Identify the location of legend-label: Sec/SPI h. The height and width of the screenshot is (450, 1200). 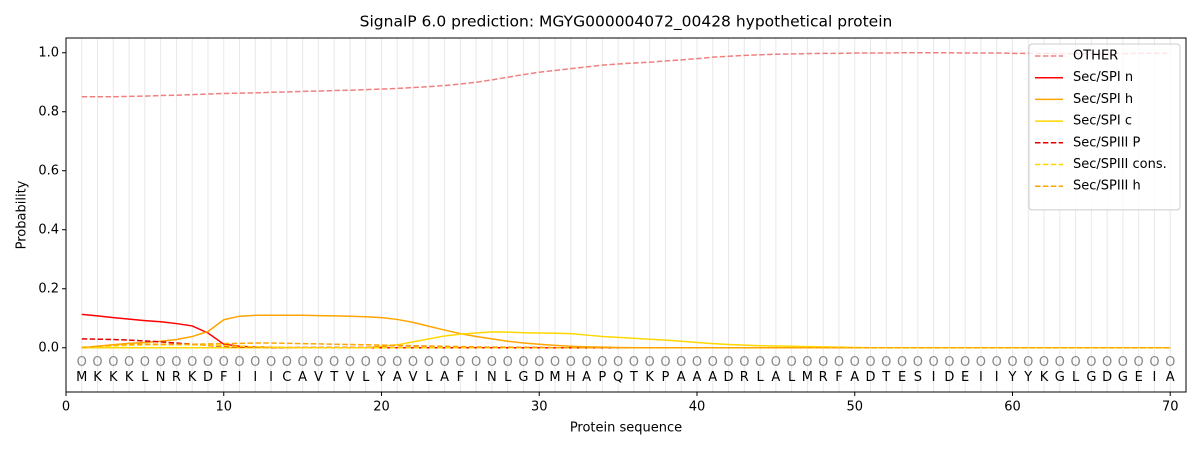
(1103, 99).